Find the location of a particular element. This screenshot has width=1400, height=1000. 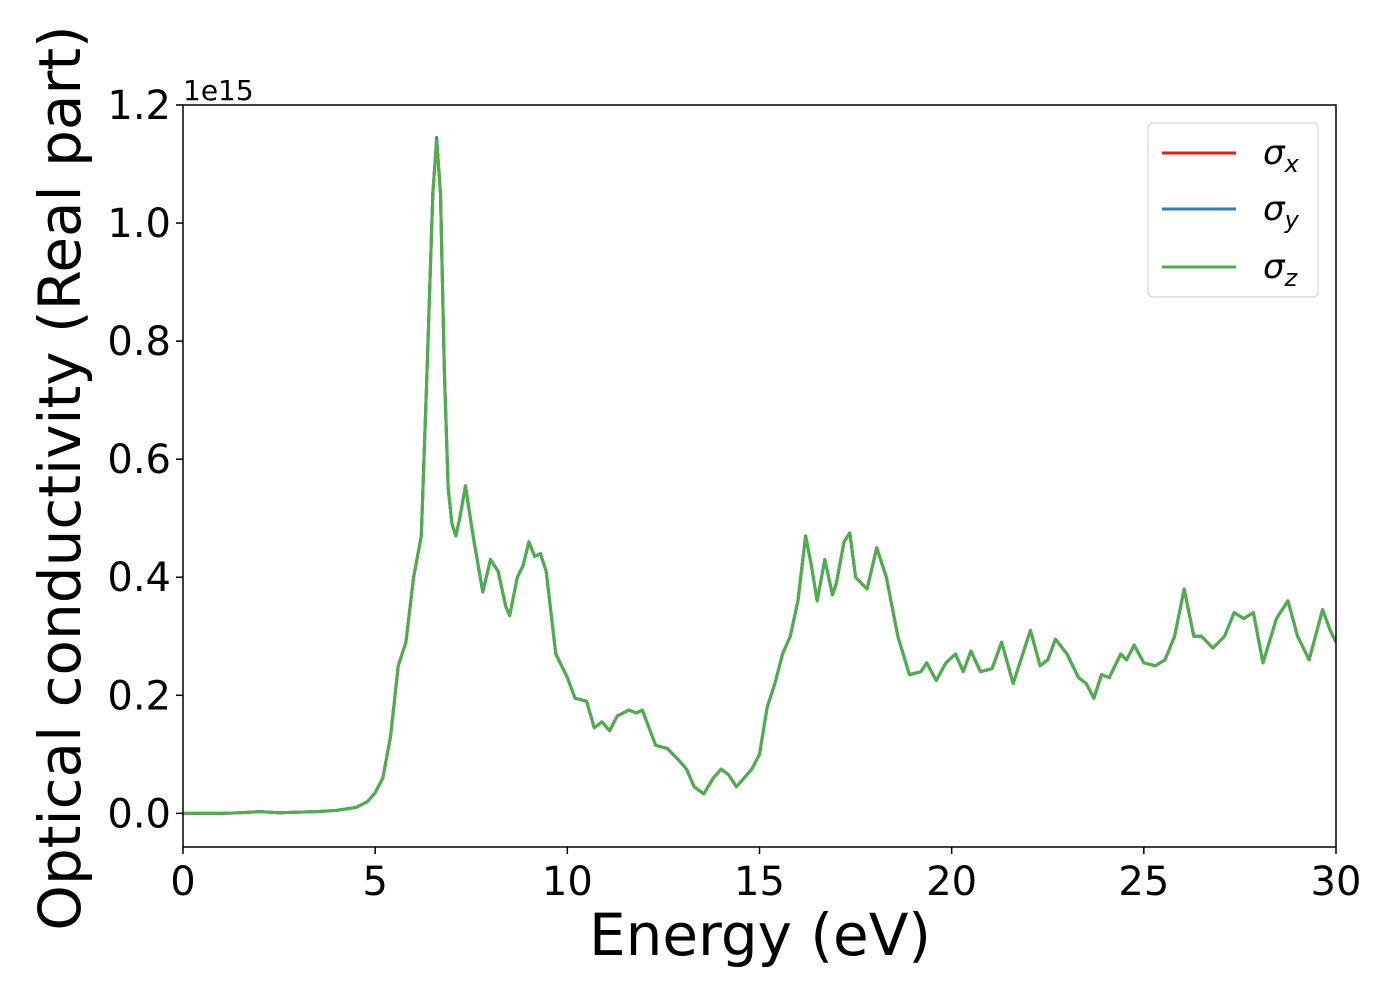

y-tick-label: 0.0 is located at coordinates (139, 814).